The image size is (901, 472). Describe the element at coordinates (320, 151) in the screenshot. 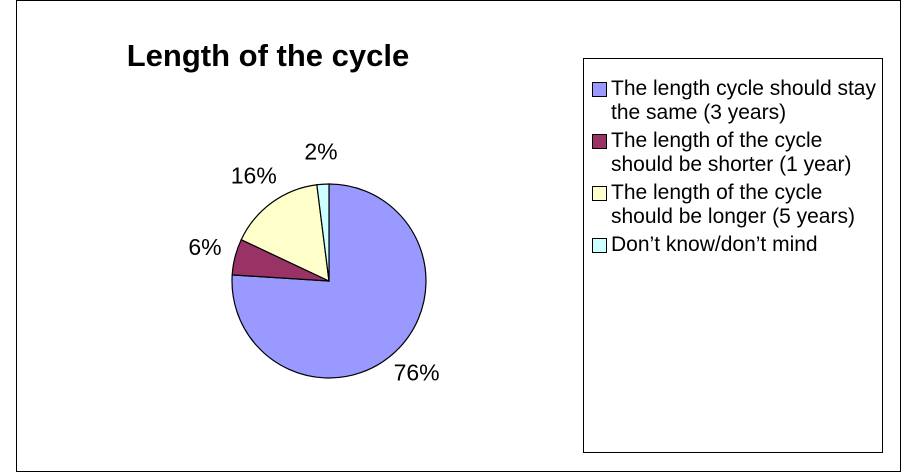

I see `data-label: 2%` at that location.